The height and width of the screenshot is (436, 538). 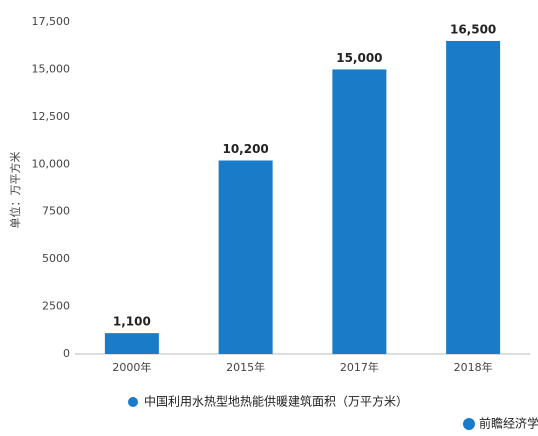 What do you see at coordinates (473, 367) in the screenshot?
I see `x-tick-label: 2018年` at bounding box center [473, 367].